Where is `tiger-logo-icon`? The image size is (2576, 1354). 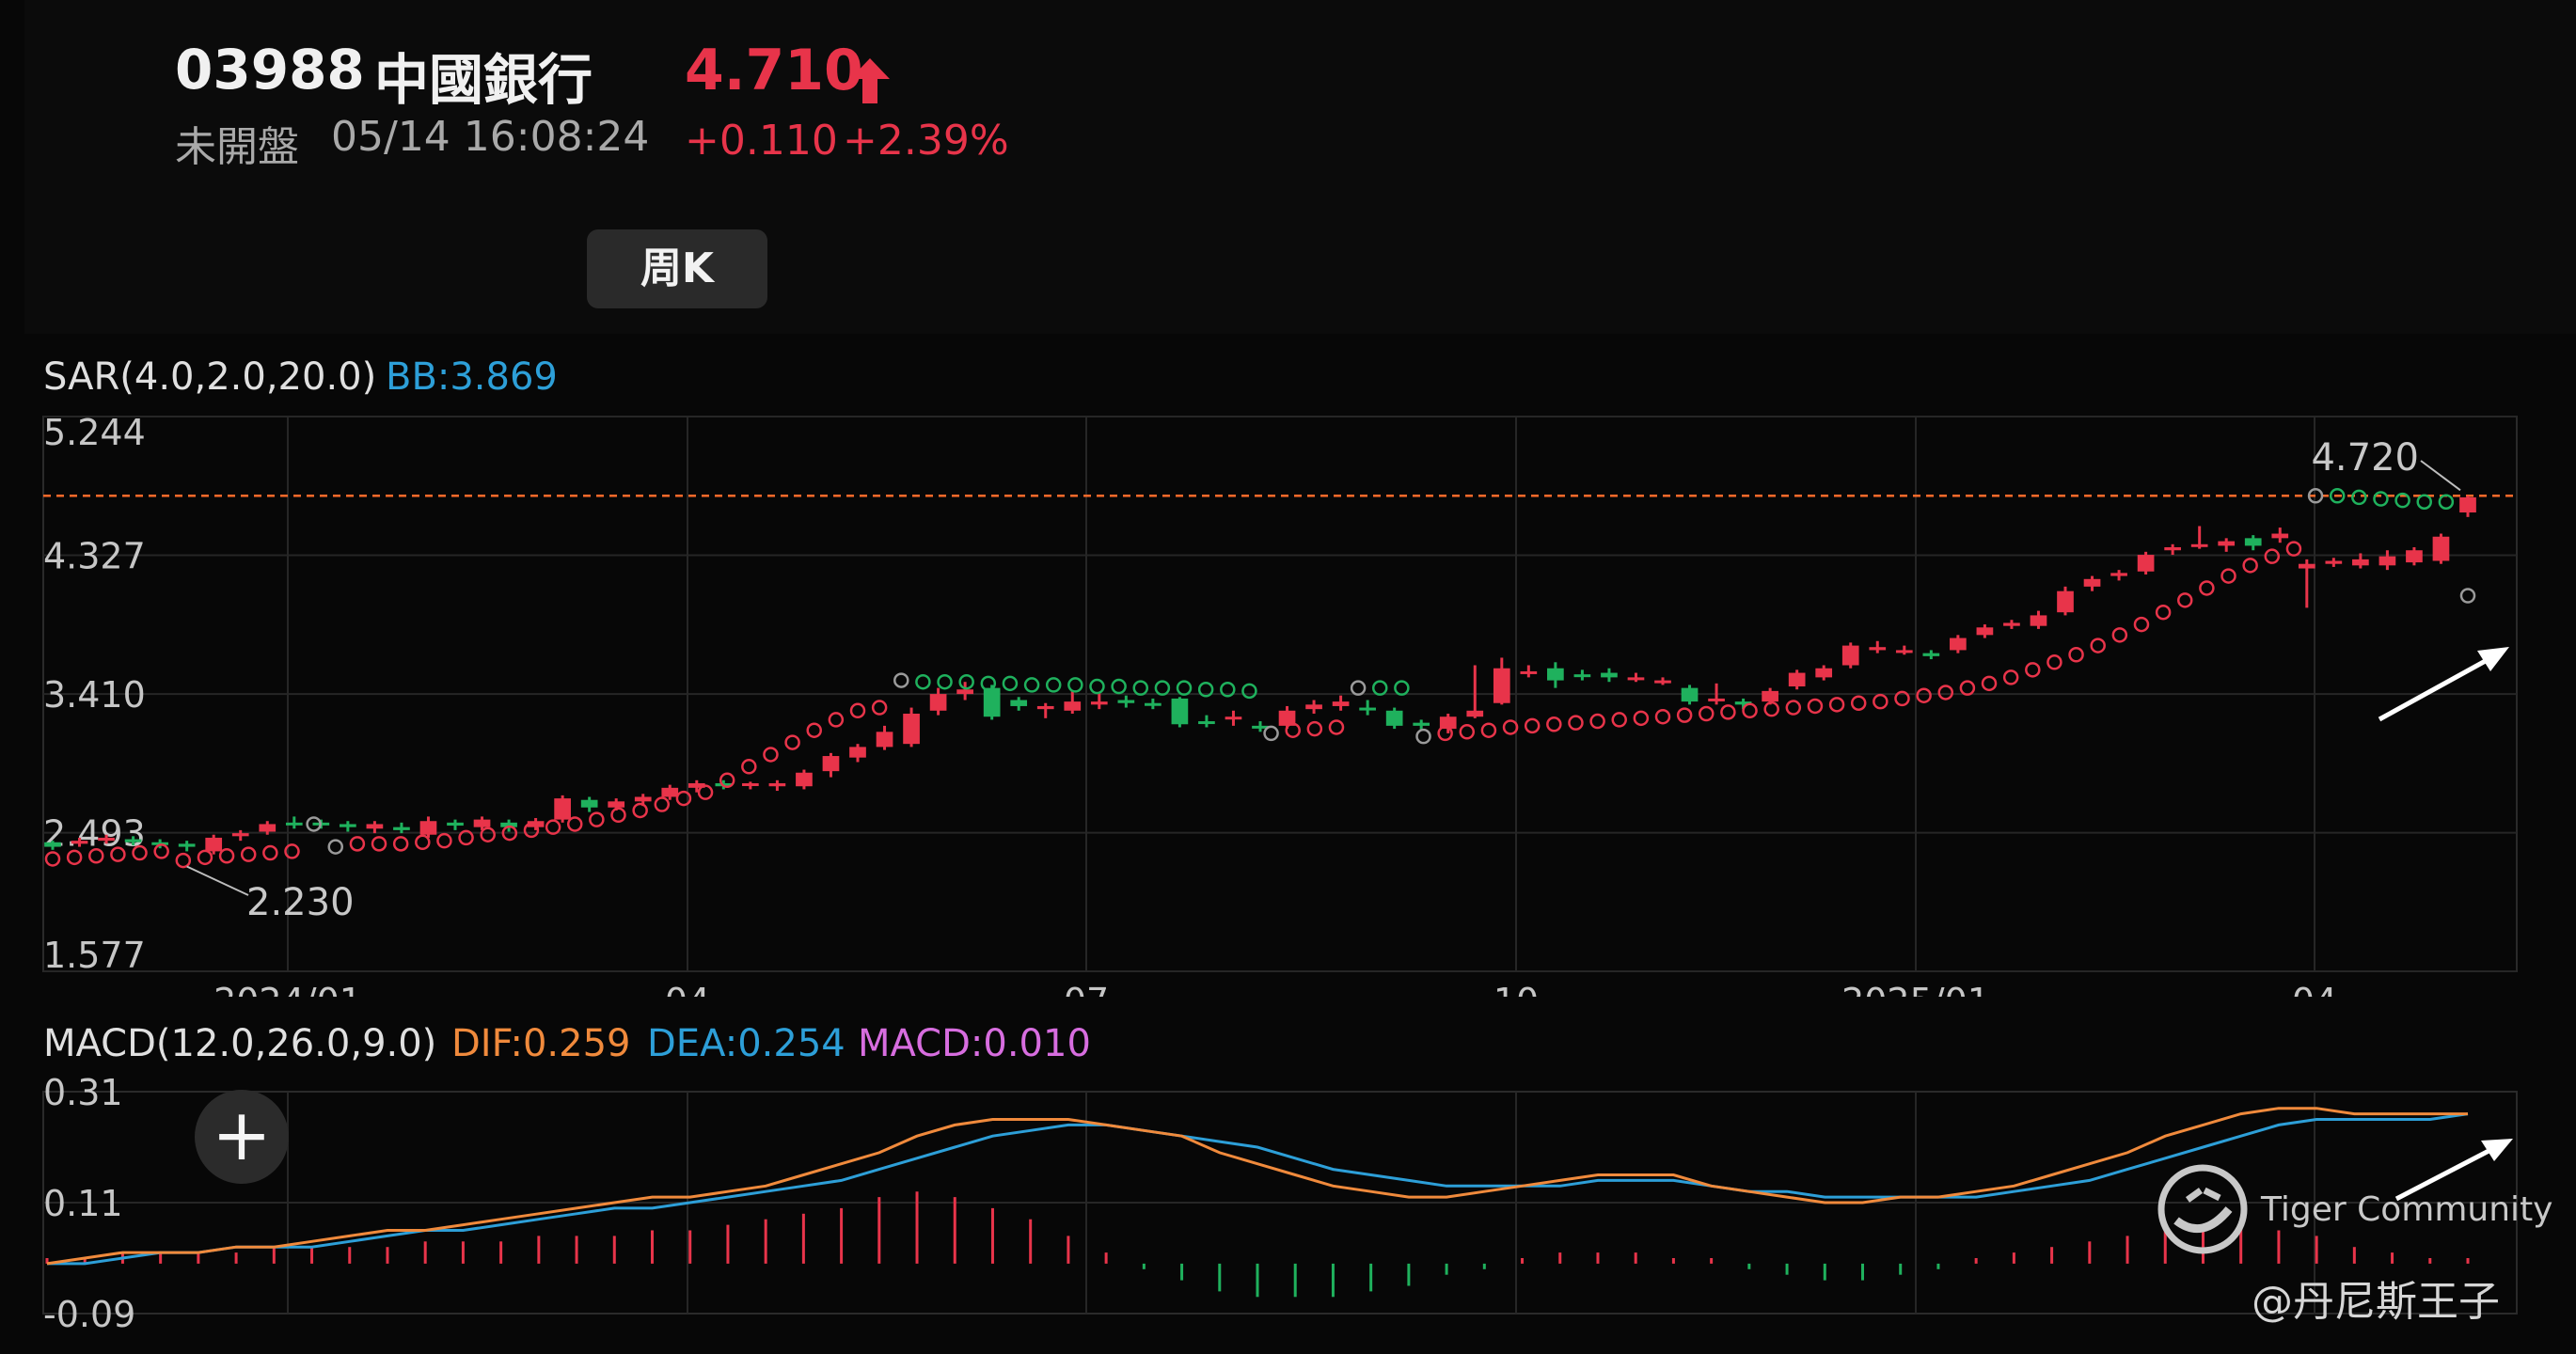
tiger-logo-icon is located at coordinates (2203, 1211).